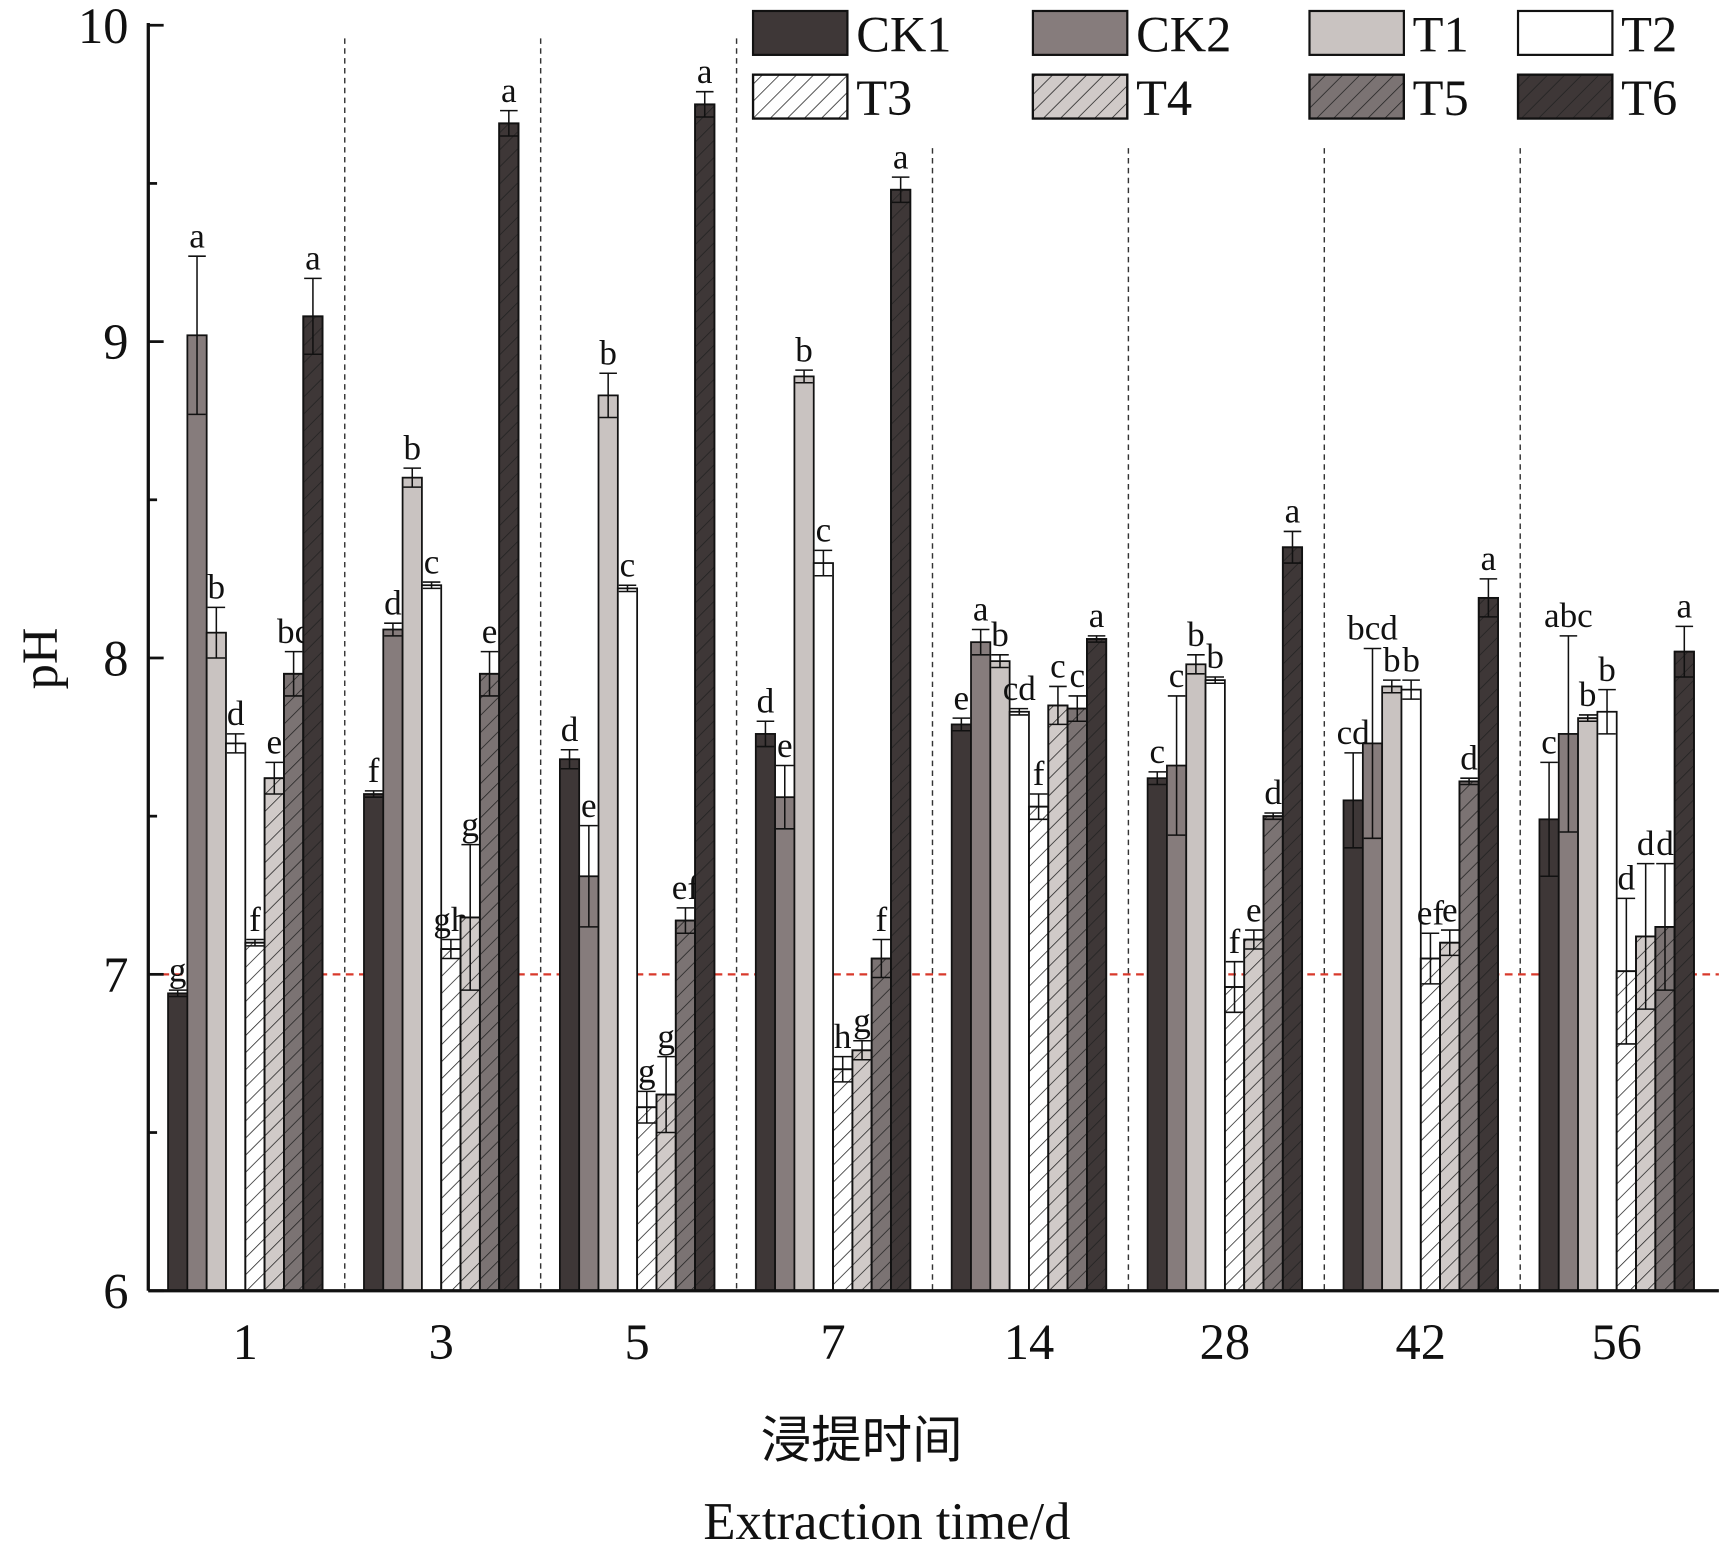  Describe the element at coordinates (245, 1342) in the screenshot. I see `x-tick-label: 1` at that location.